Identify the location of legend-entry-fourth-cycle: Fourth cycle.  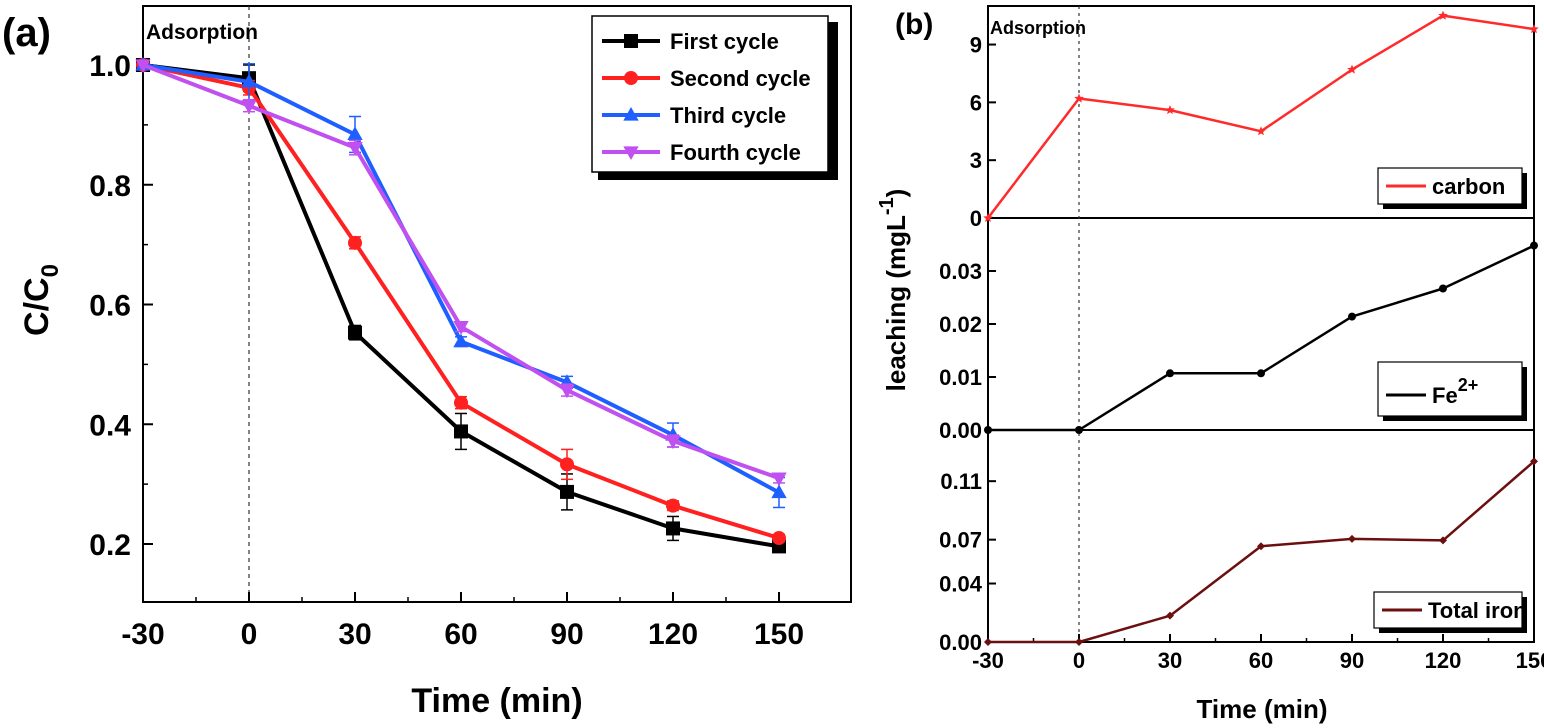
(735, 152).